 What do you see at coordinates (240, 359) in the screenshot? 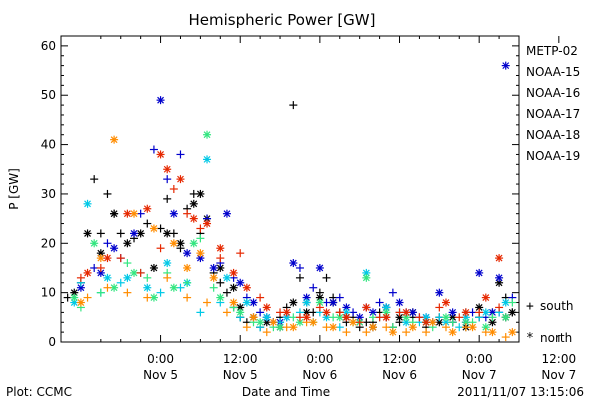
I see `x-tick-time: 12:00` at bounding box center [240, 359].